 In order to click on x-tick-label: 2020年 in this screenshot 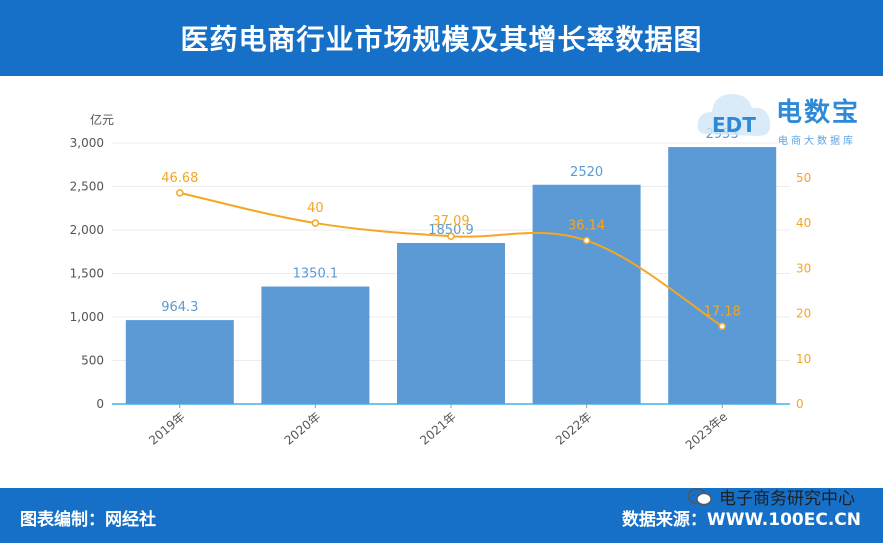, I will do `click(303, 429)`.